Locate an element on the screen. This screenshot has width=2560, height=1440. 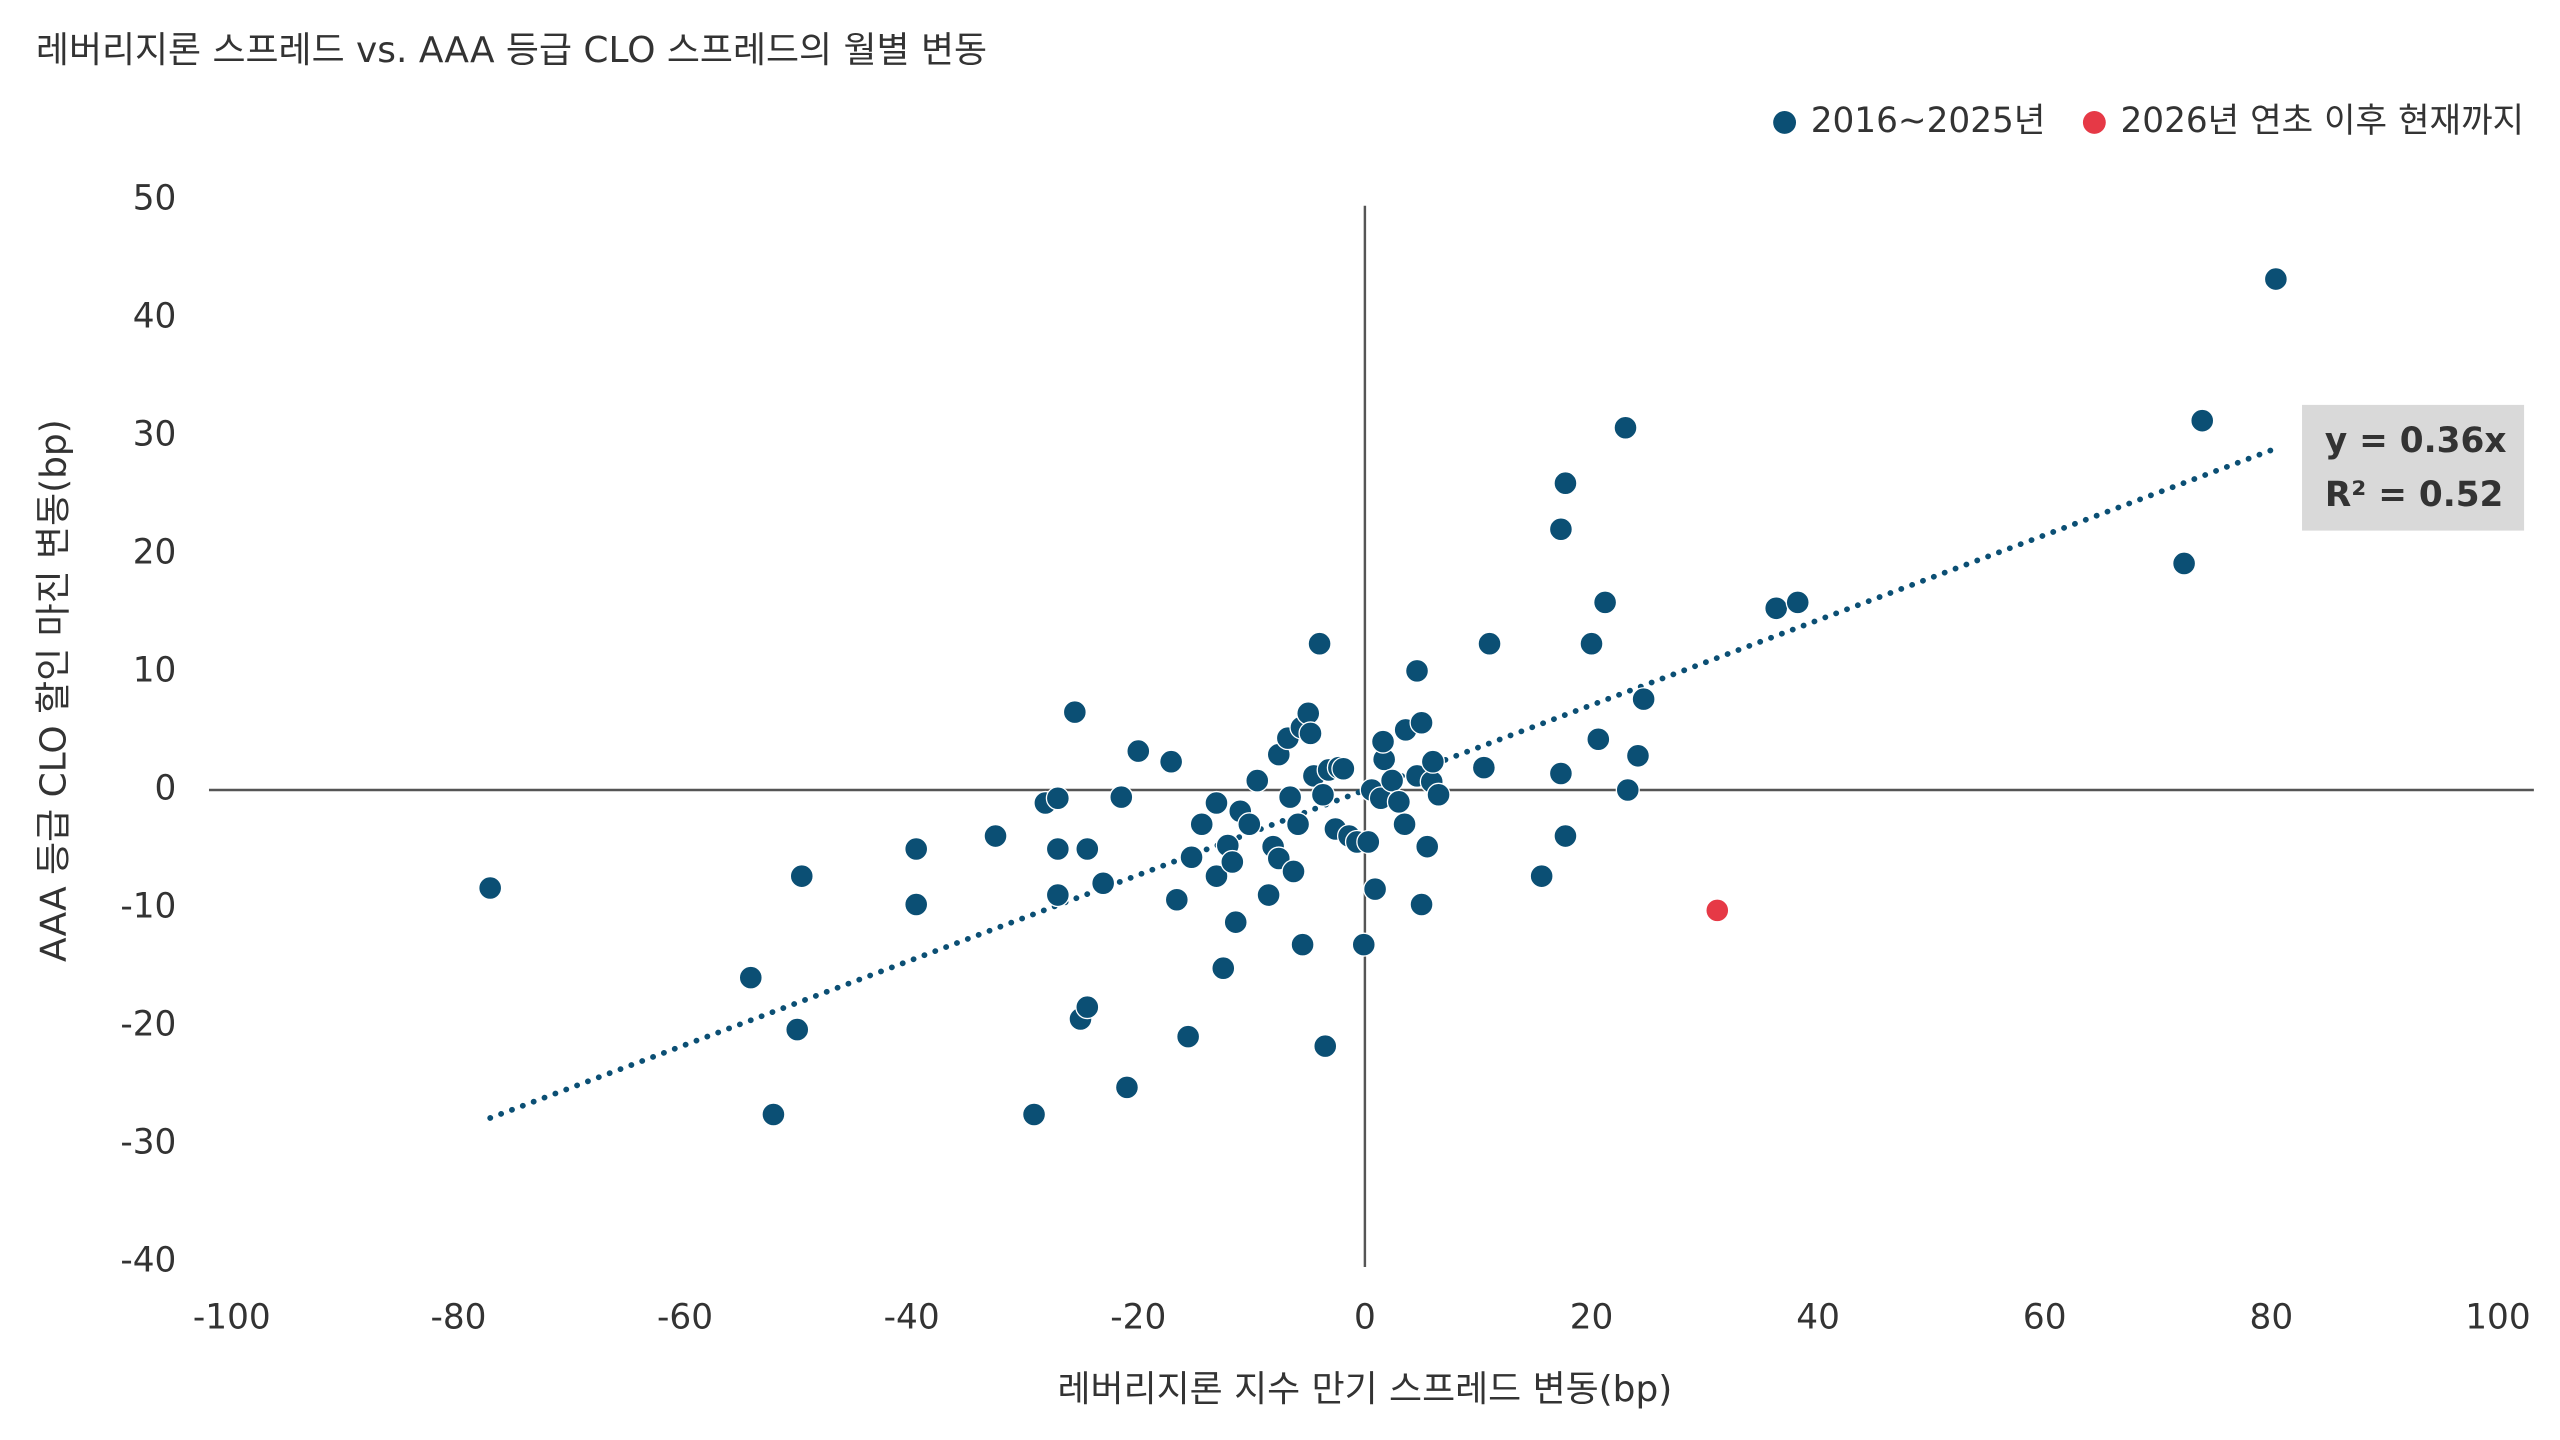
legend-label: 2026년 연초 이후 현재까지 is located at coordinates (2322, 121).